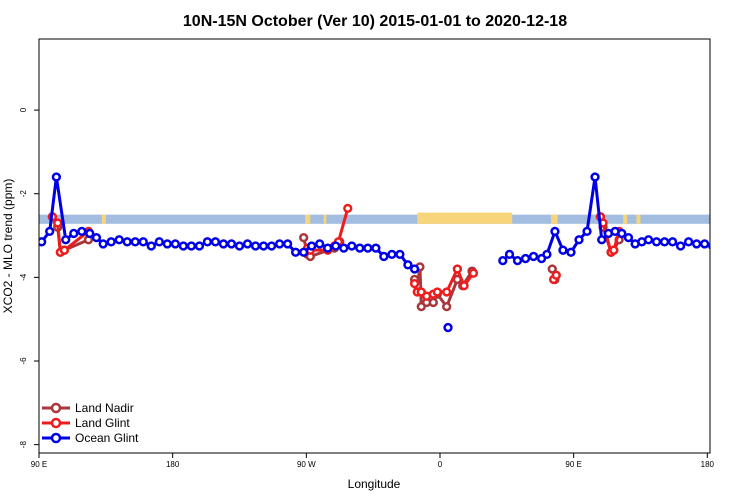  Describe the element at coordinates (374, 484) in the screenshot. I see `x-axis-label: Longitude` at that location.